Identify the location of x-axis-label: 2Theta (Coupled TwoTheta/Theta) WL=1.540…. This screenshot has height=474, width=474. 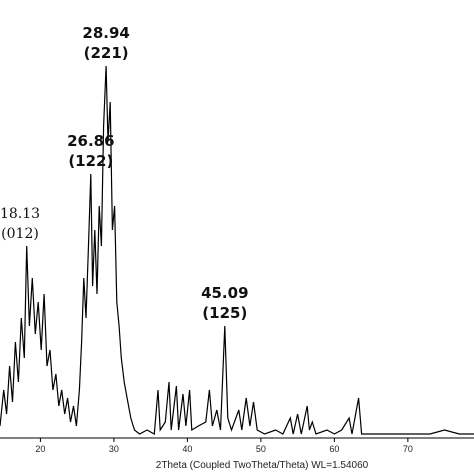
(262, 465).